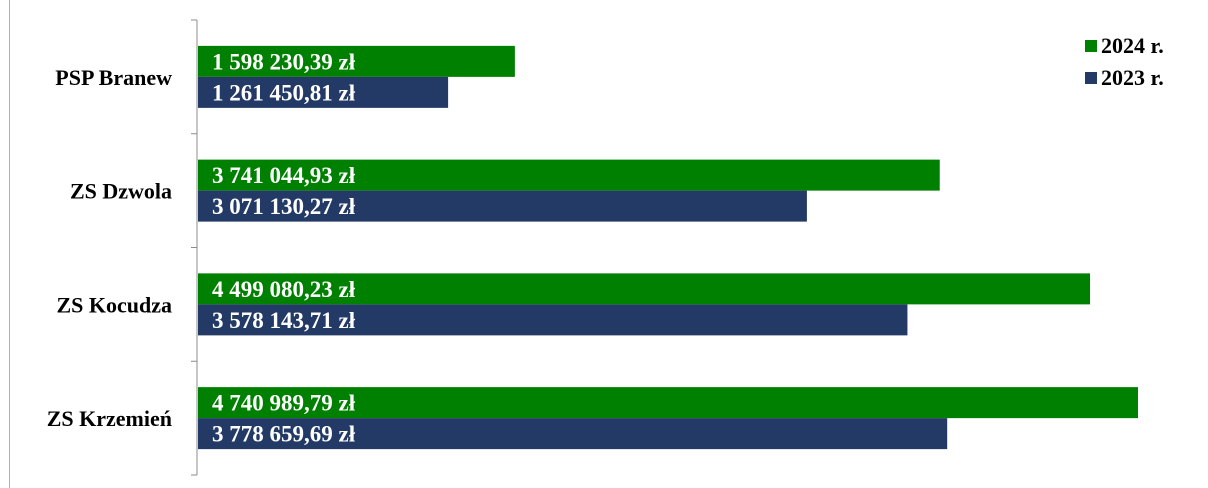 This screenshot has width=1208, height=488. I want to click on legend-label-2023: 2023 r., so click(1132, 77).